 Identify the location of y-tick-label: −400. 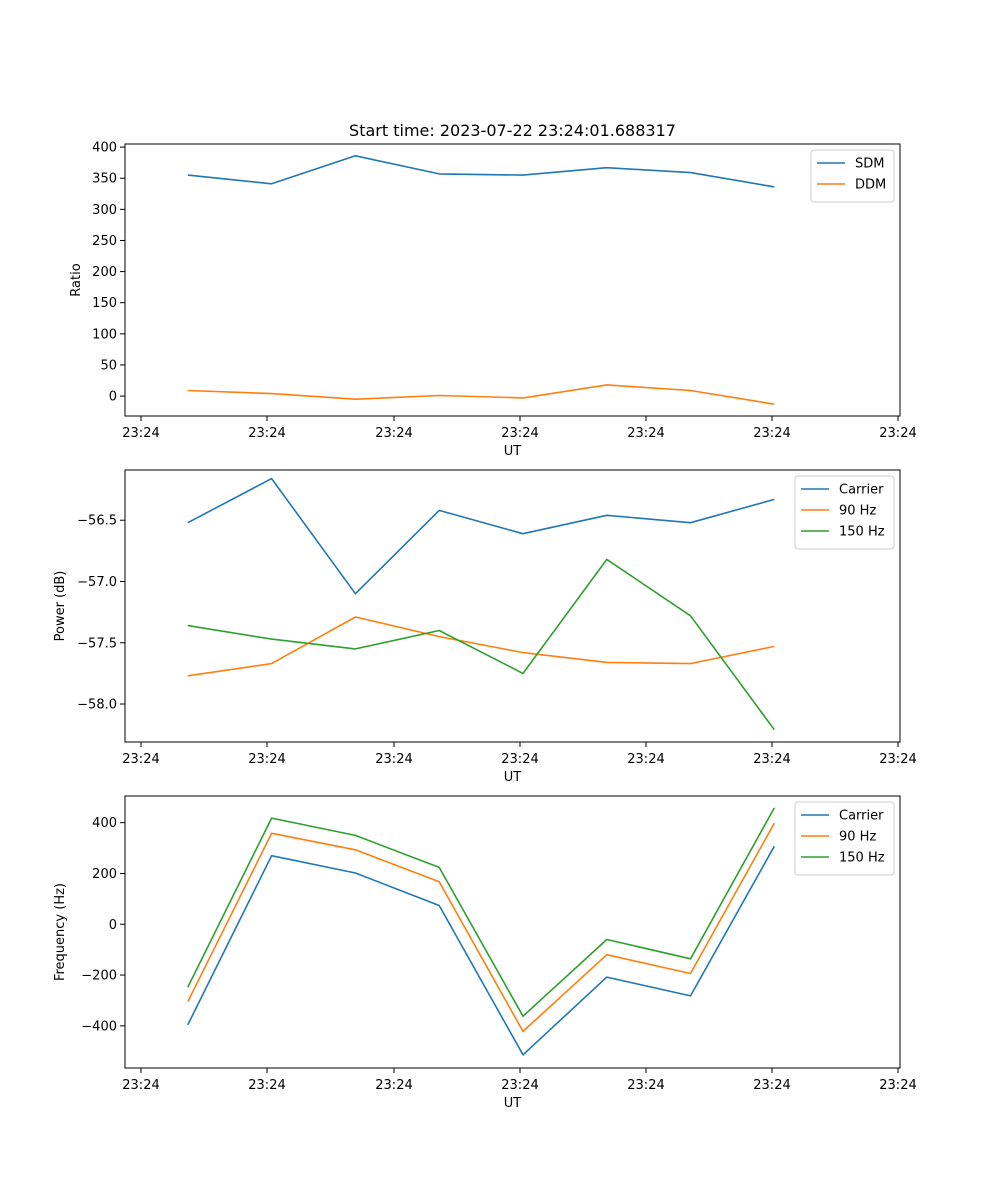
(99, 1026).